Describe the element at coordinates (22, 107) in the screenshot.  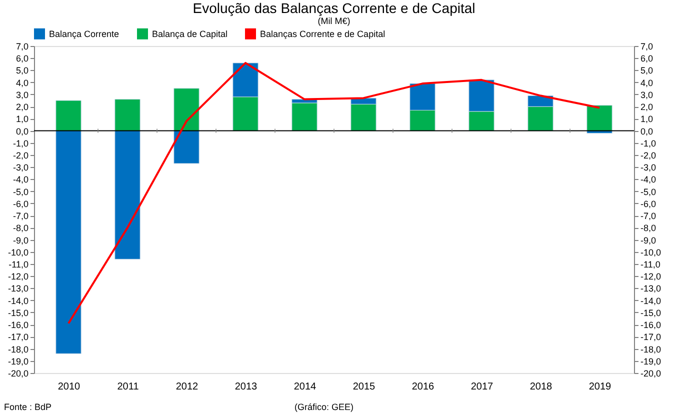
I see `y-tick-label: 2,0` at that location.